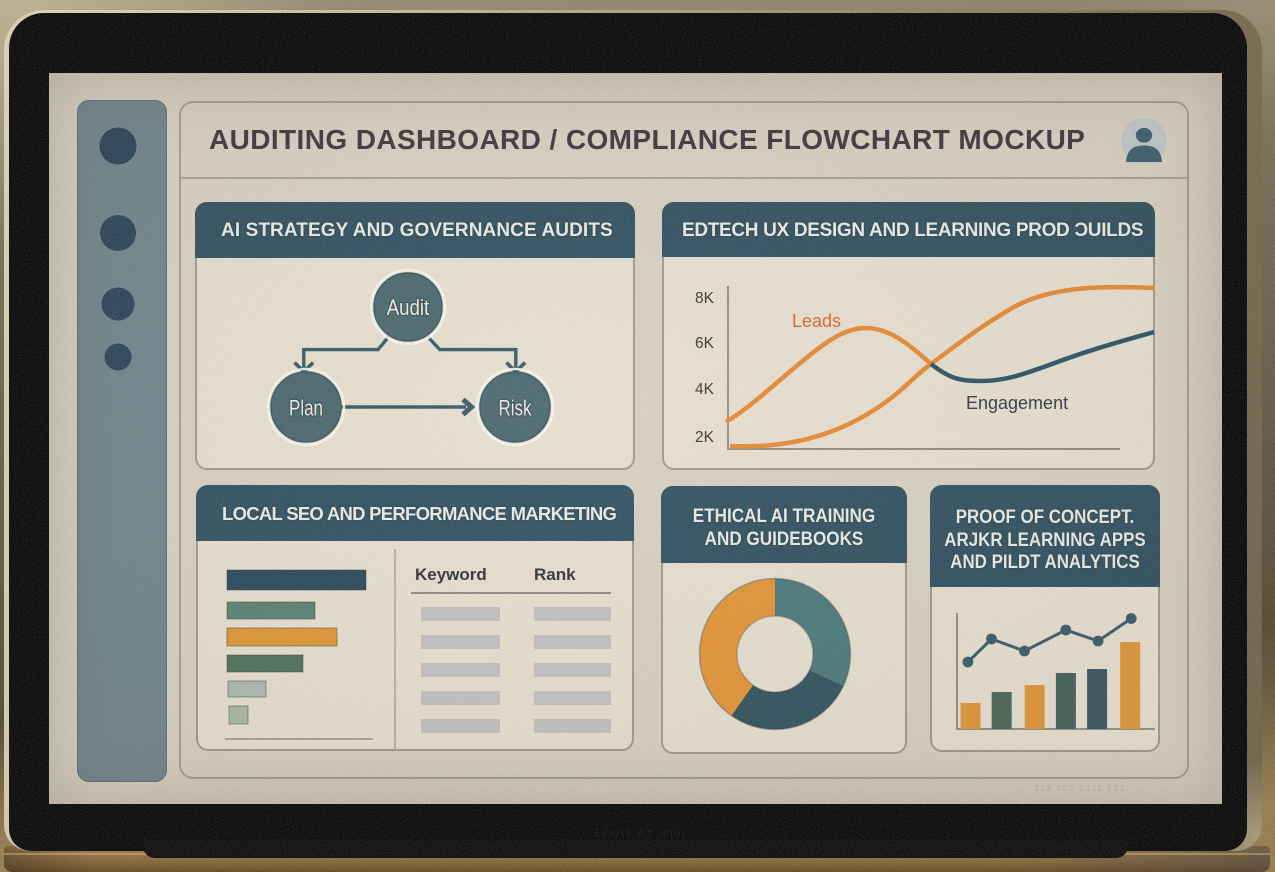 The width and height of the screenshot is (1275, 872). I want to click on svg-text: 2K, so click(705, 437).